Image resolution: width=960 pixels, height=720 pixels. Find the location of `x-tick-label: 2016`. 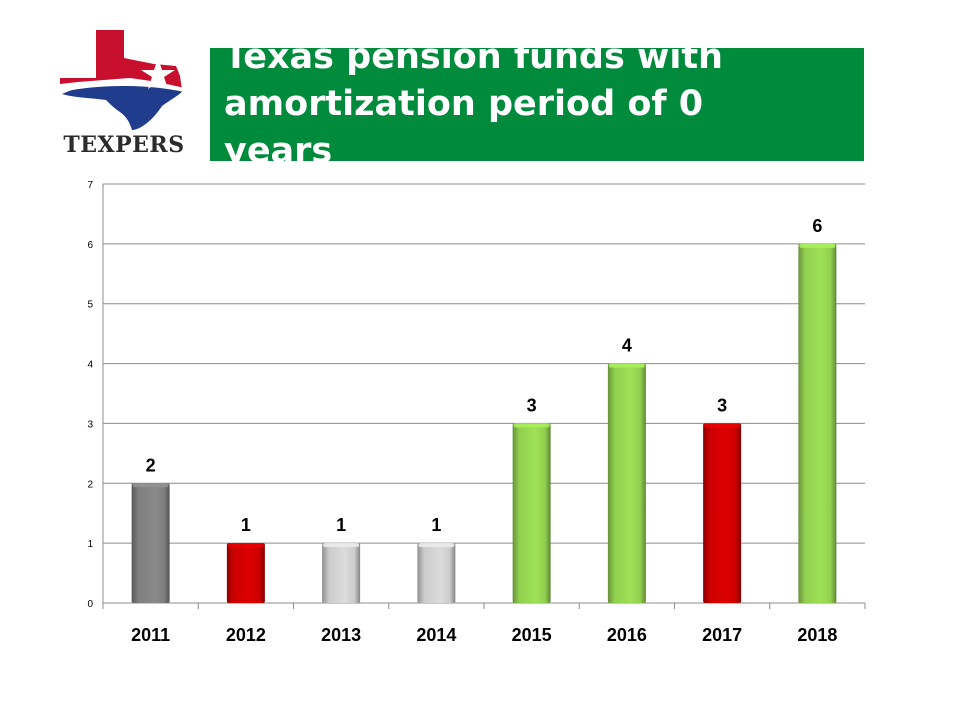

x-tick-label: 2016 is located at coordinates (627, 635).